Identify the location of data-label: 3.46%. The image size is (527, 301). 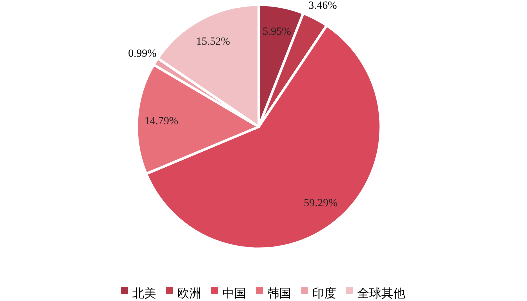
(323, 6).